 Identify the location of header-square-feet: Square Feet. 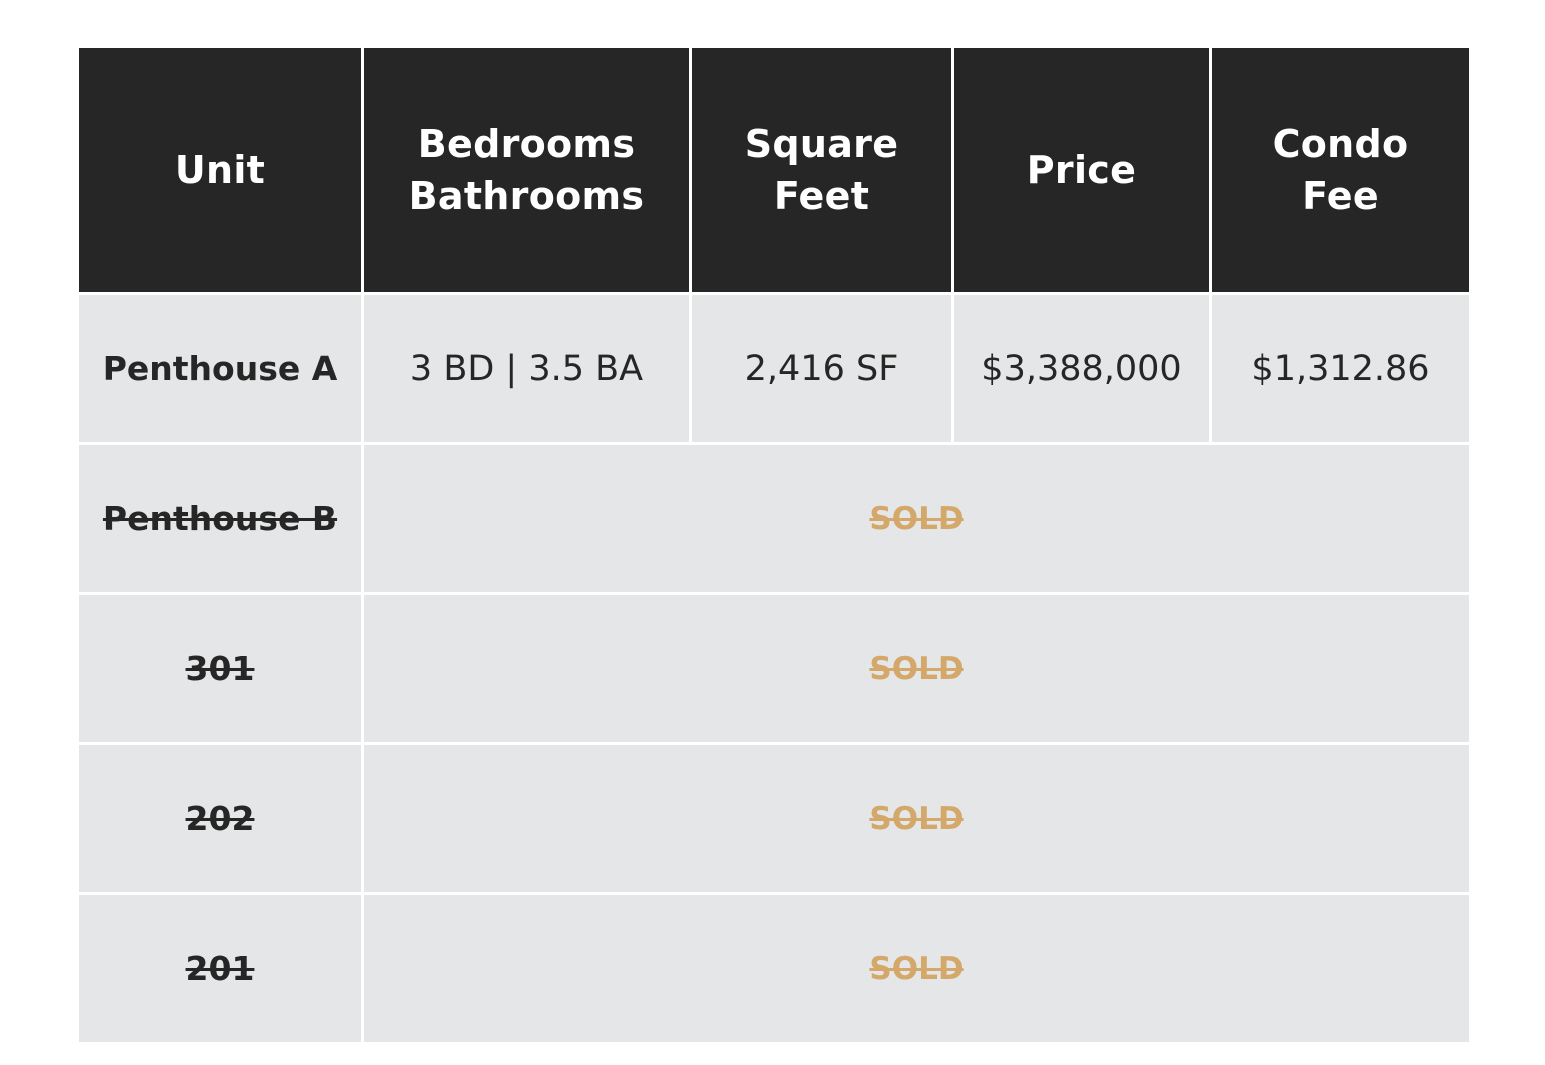
(821, 170).